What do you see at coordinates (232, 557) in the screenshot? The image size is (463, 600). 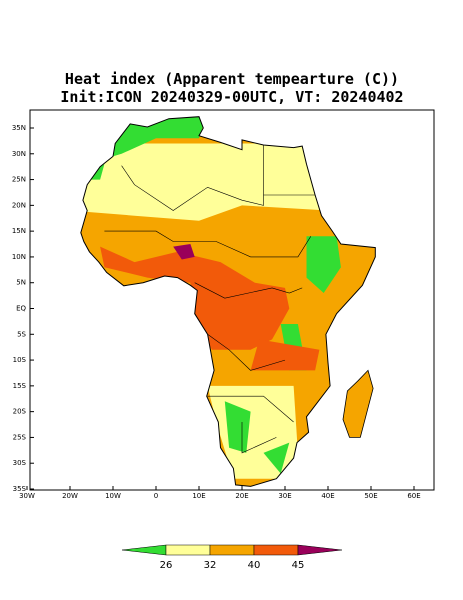 I see `colorbar: 26 32 40 45` at bounding box center [232, 557].